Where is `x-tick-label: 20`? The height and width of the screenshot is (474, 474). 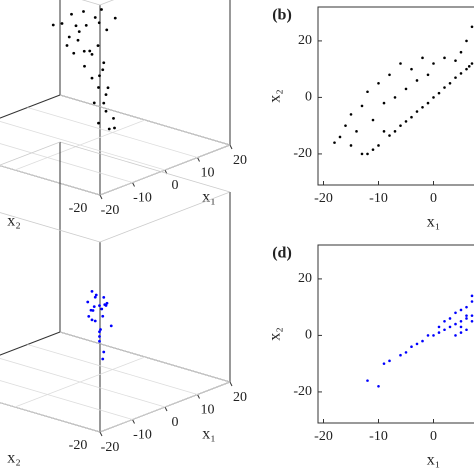
x-tick-label: 20 is located at coordinates (240, 160).